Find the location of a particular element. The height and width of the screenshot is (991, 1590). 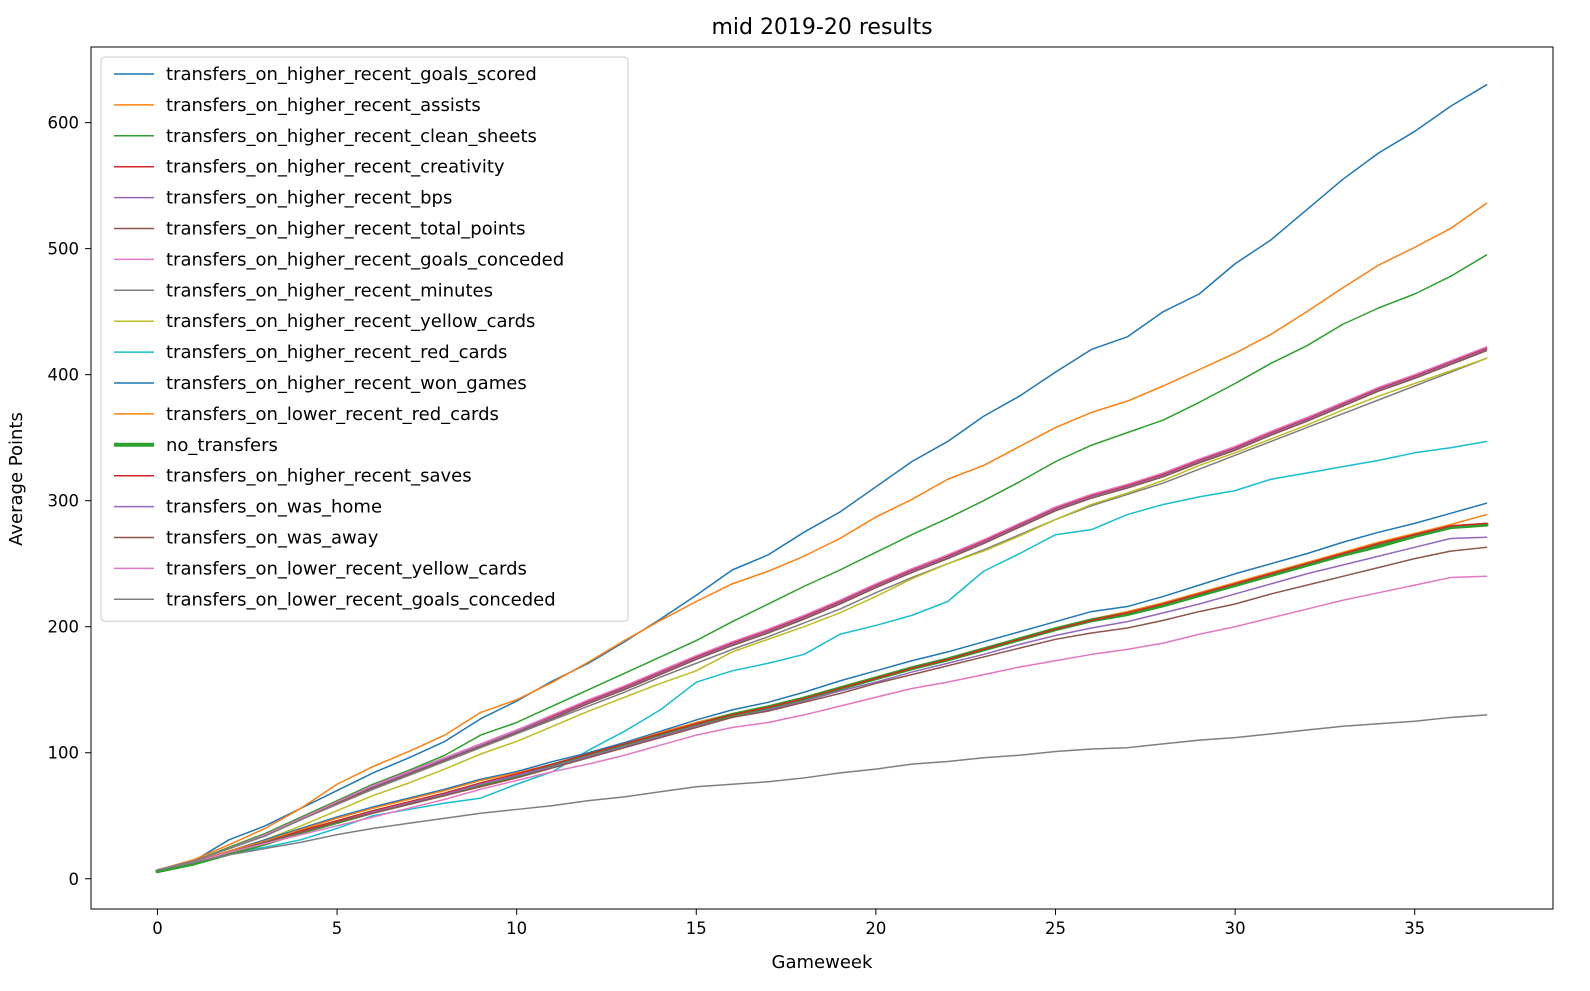

x-axis-ticks: 0 5 10 15 20 25 30 35 is located at coordinates (788, 923).